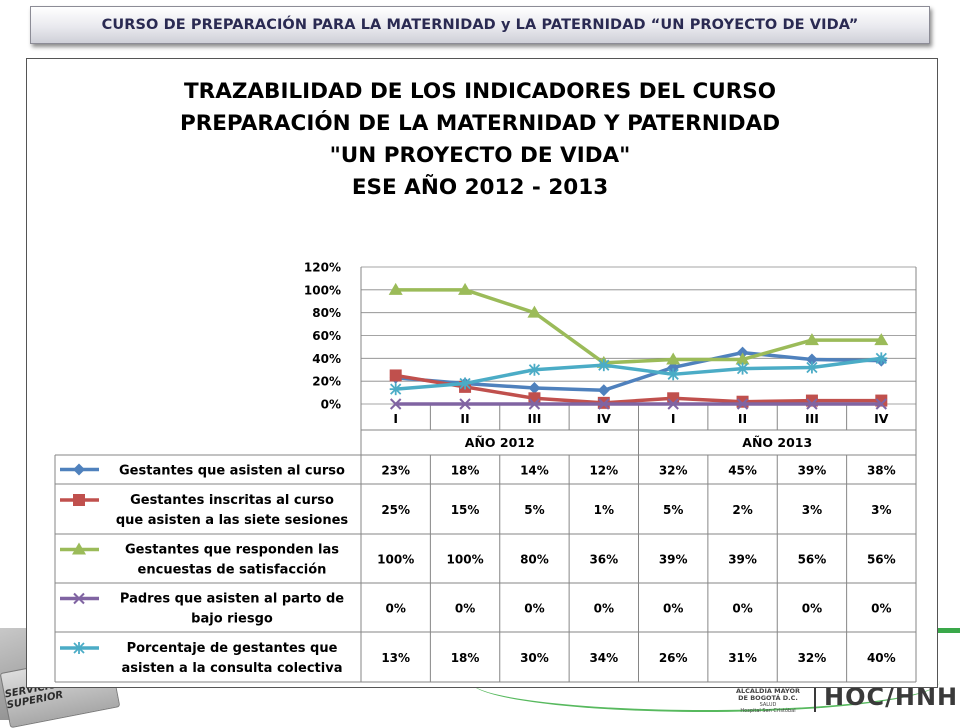  Describe the element at coordinates (534, 658) in the screenshot. I see `data-label: 30%` at that location.